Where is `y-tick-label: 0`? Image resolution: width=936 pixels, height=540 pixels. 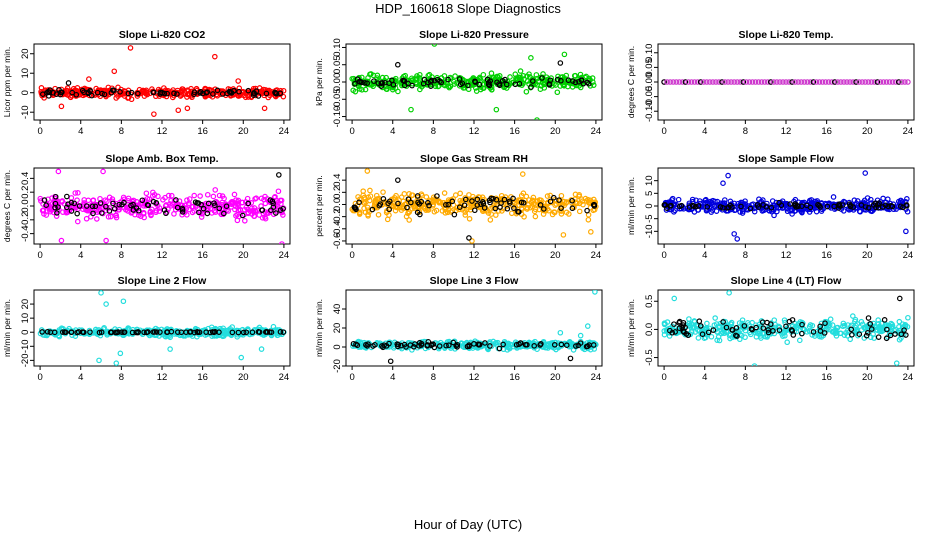 y-tick-label: 0 is located at coordinates (337, 346).